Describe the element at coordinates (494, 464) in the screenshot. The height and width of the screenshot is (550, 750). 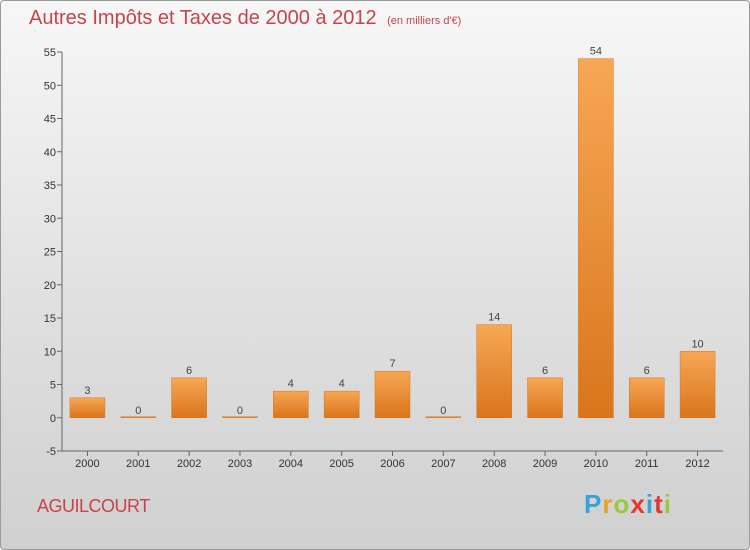
I see `x-tick-label: 2008` at that location.